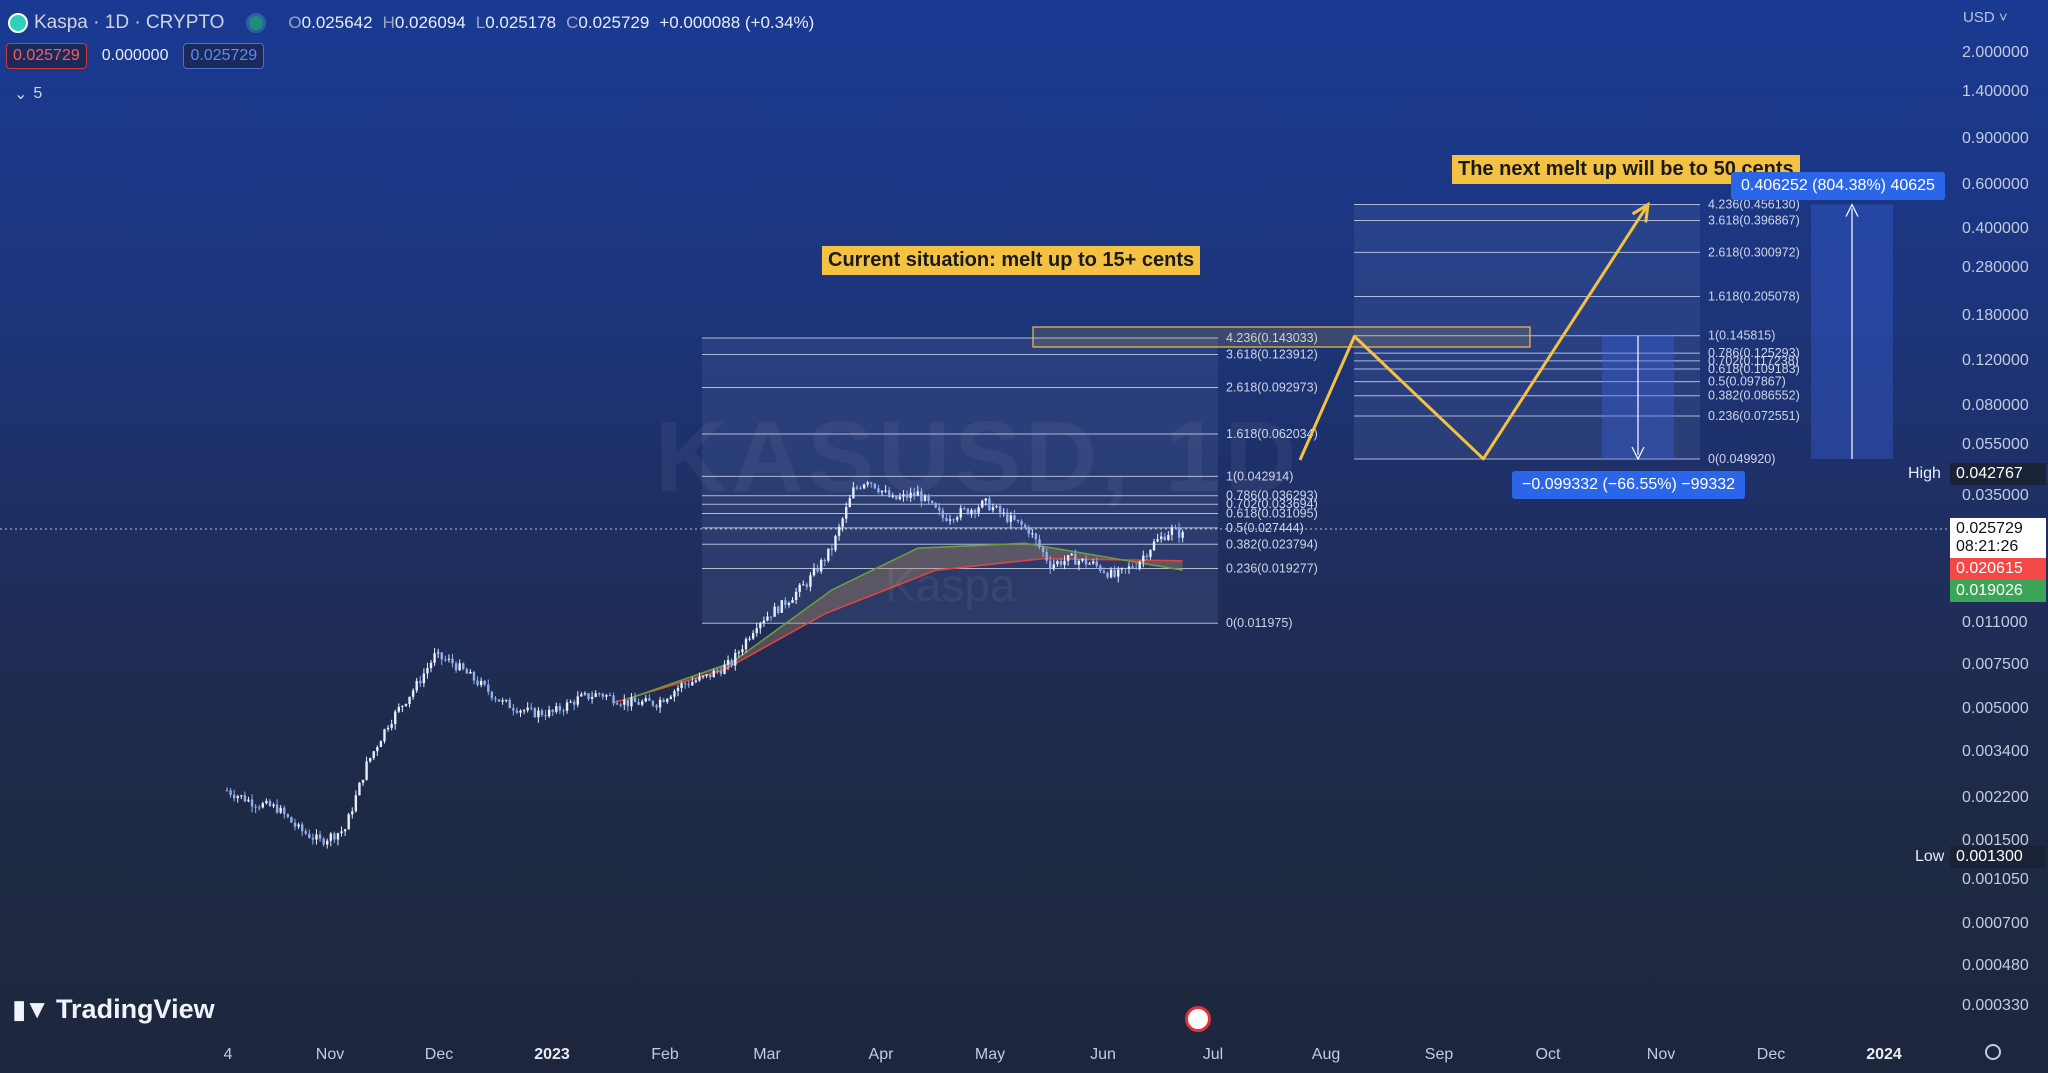  What do you see at coordinates (1198, 1019) in the screenshot?
I see `us-flag-events-icon` at bounding box center [1198, 1019].